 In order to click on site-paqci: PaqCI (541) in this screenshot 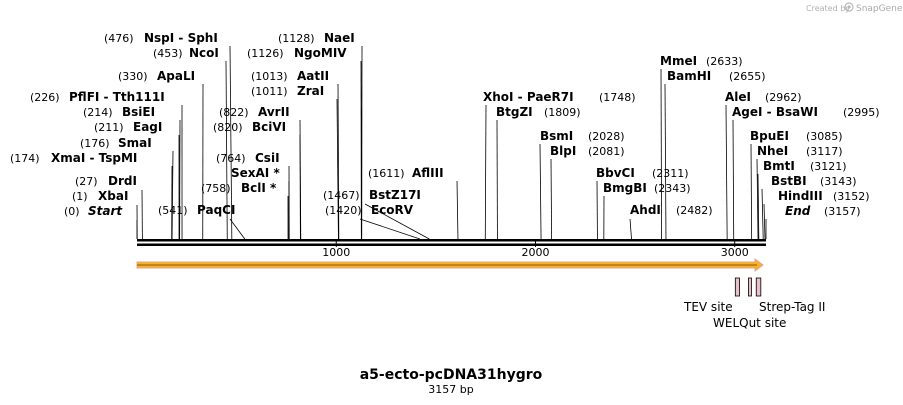, I will do `click(202, 221)`.